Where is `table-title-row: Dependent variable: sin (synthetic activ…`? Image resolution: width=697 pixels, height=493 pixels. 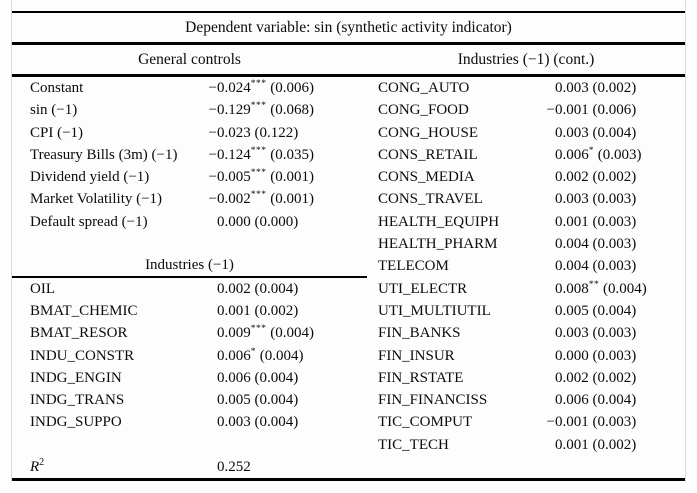 table-title-row: Dependent variable: sin (synthetic activ… is located at coordinates (348, 27).